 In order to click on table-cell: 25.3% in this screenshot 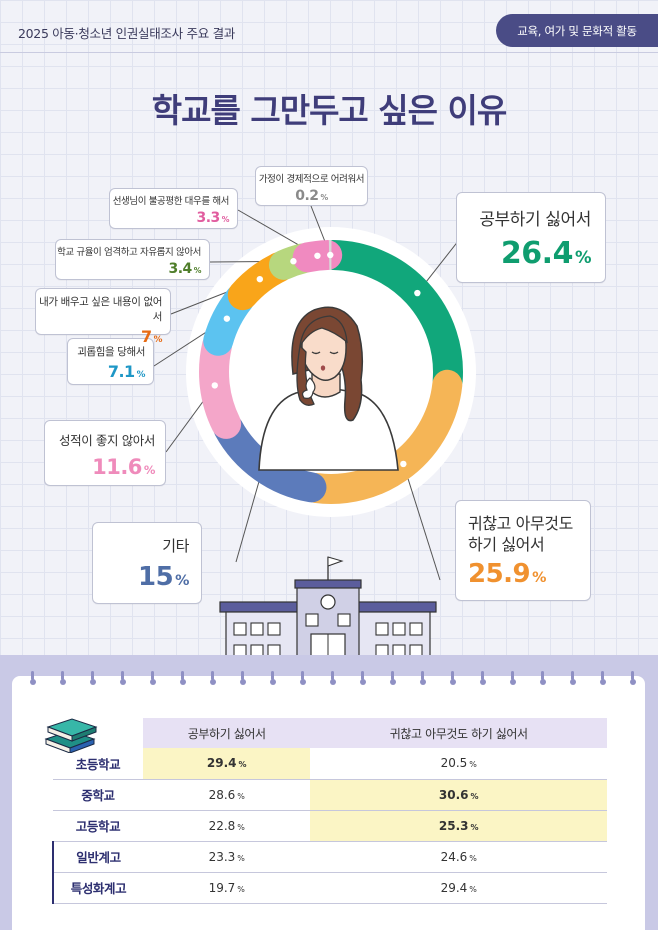, I will do `click(458, 826)`.